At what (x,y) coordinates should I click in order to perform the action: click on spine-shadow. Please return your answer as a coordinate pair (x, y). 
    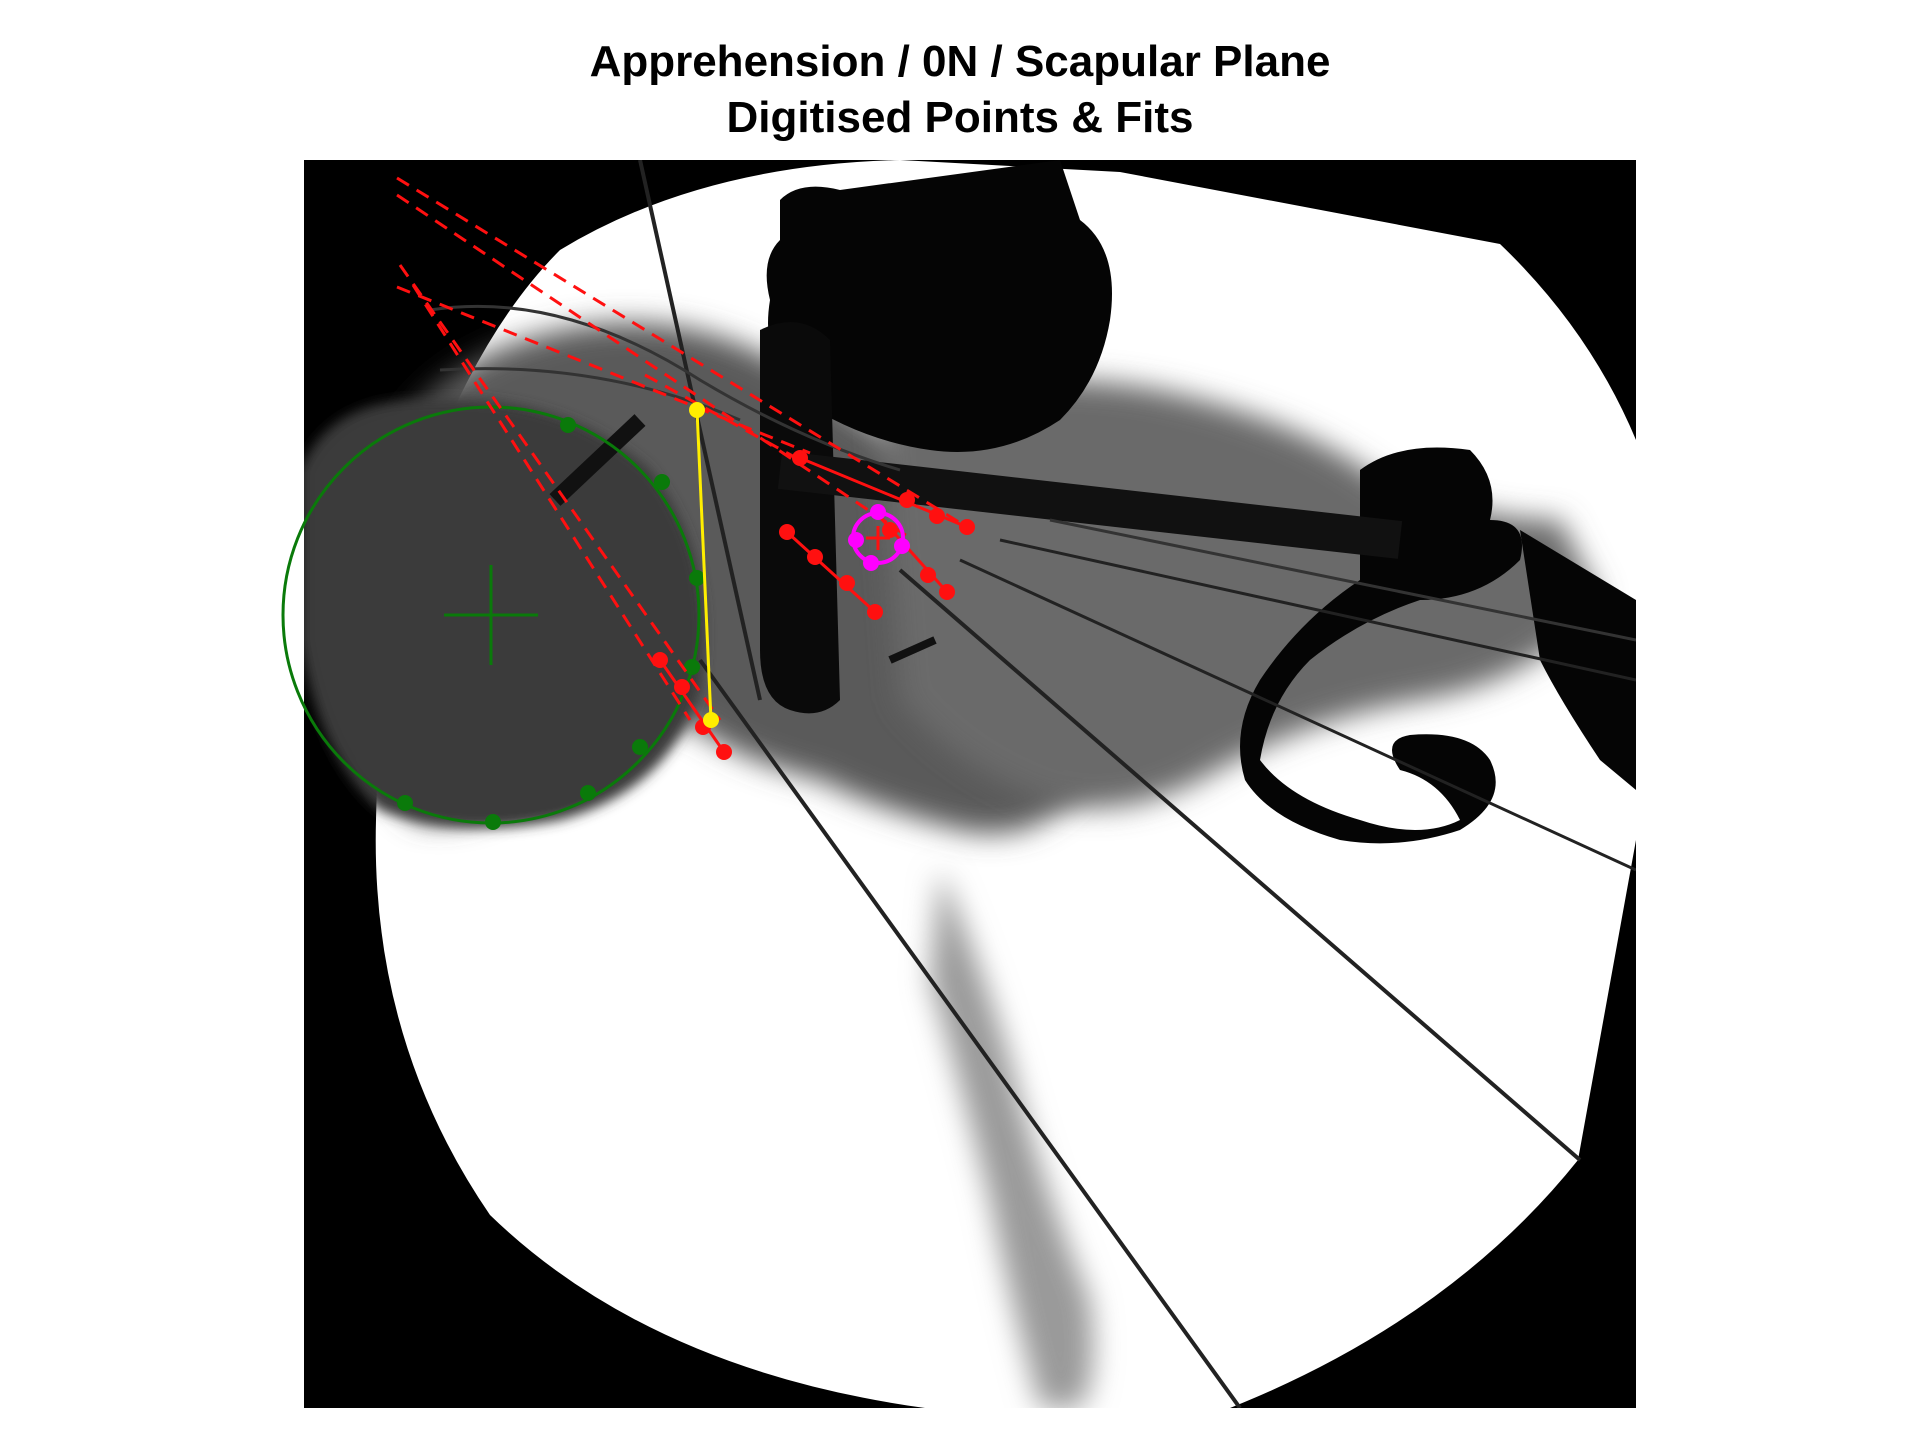
    Looking at the image, I should click on (1012, 1139).